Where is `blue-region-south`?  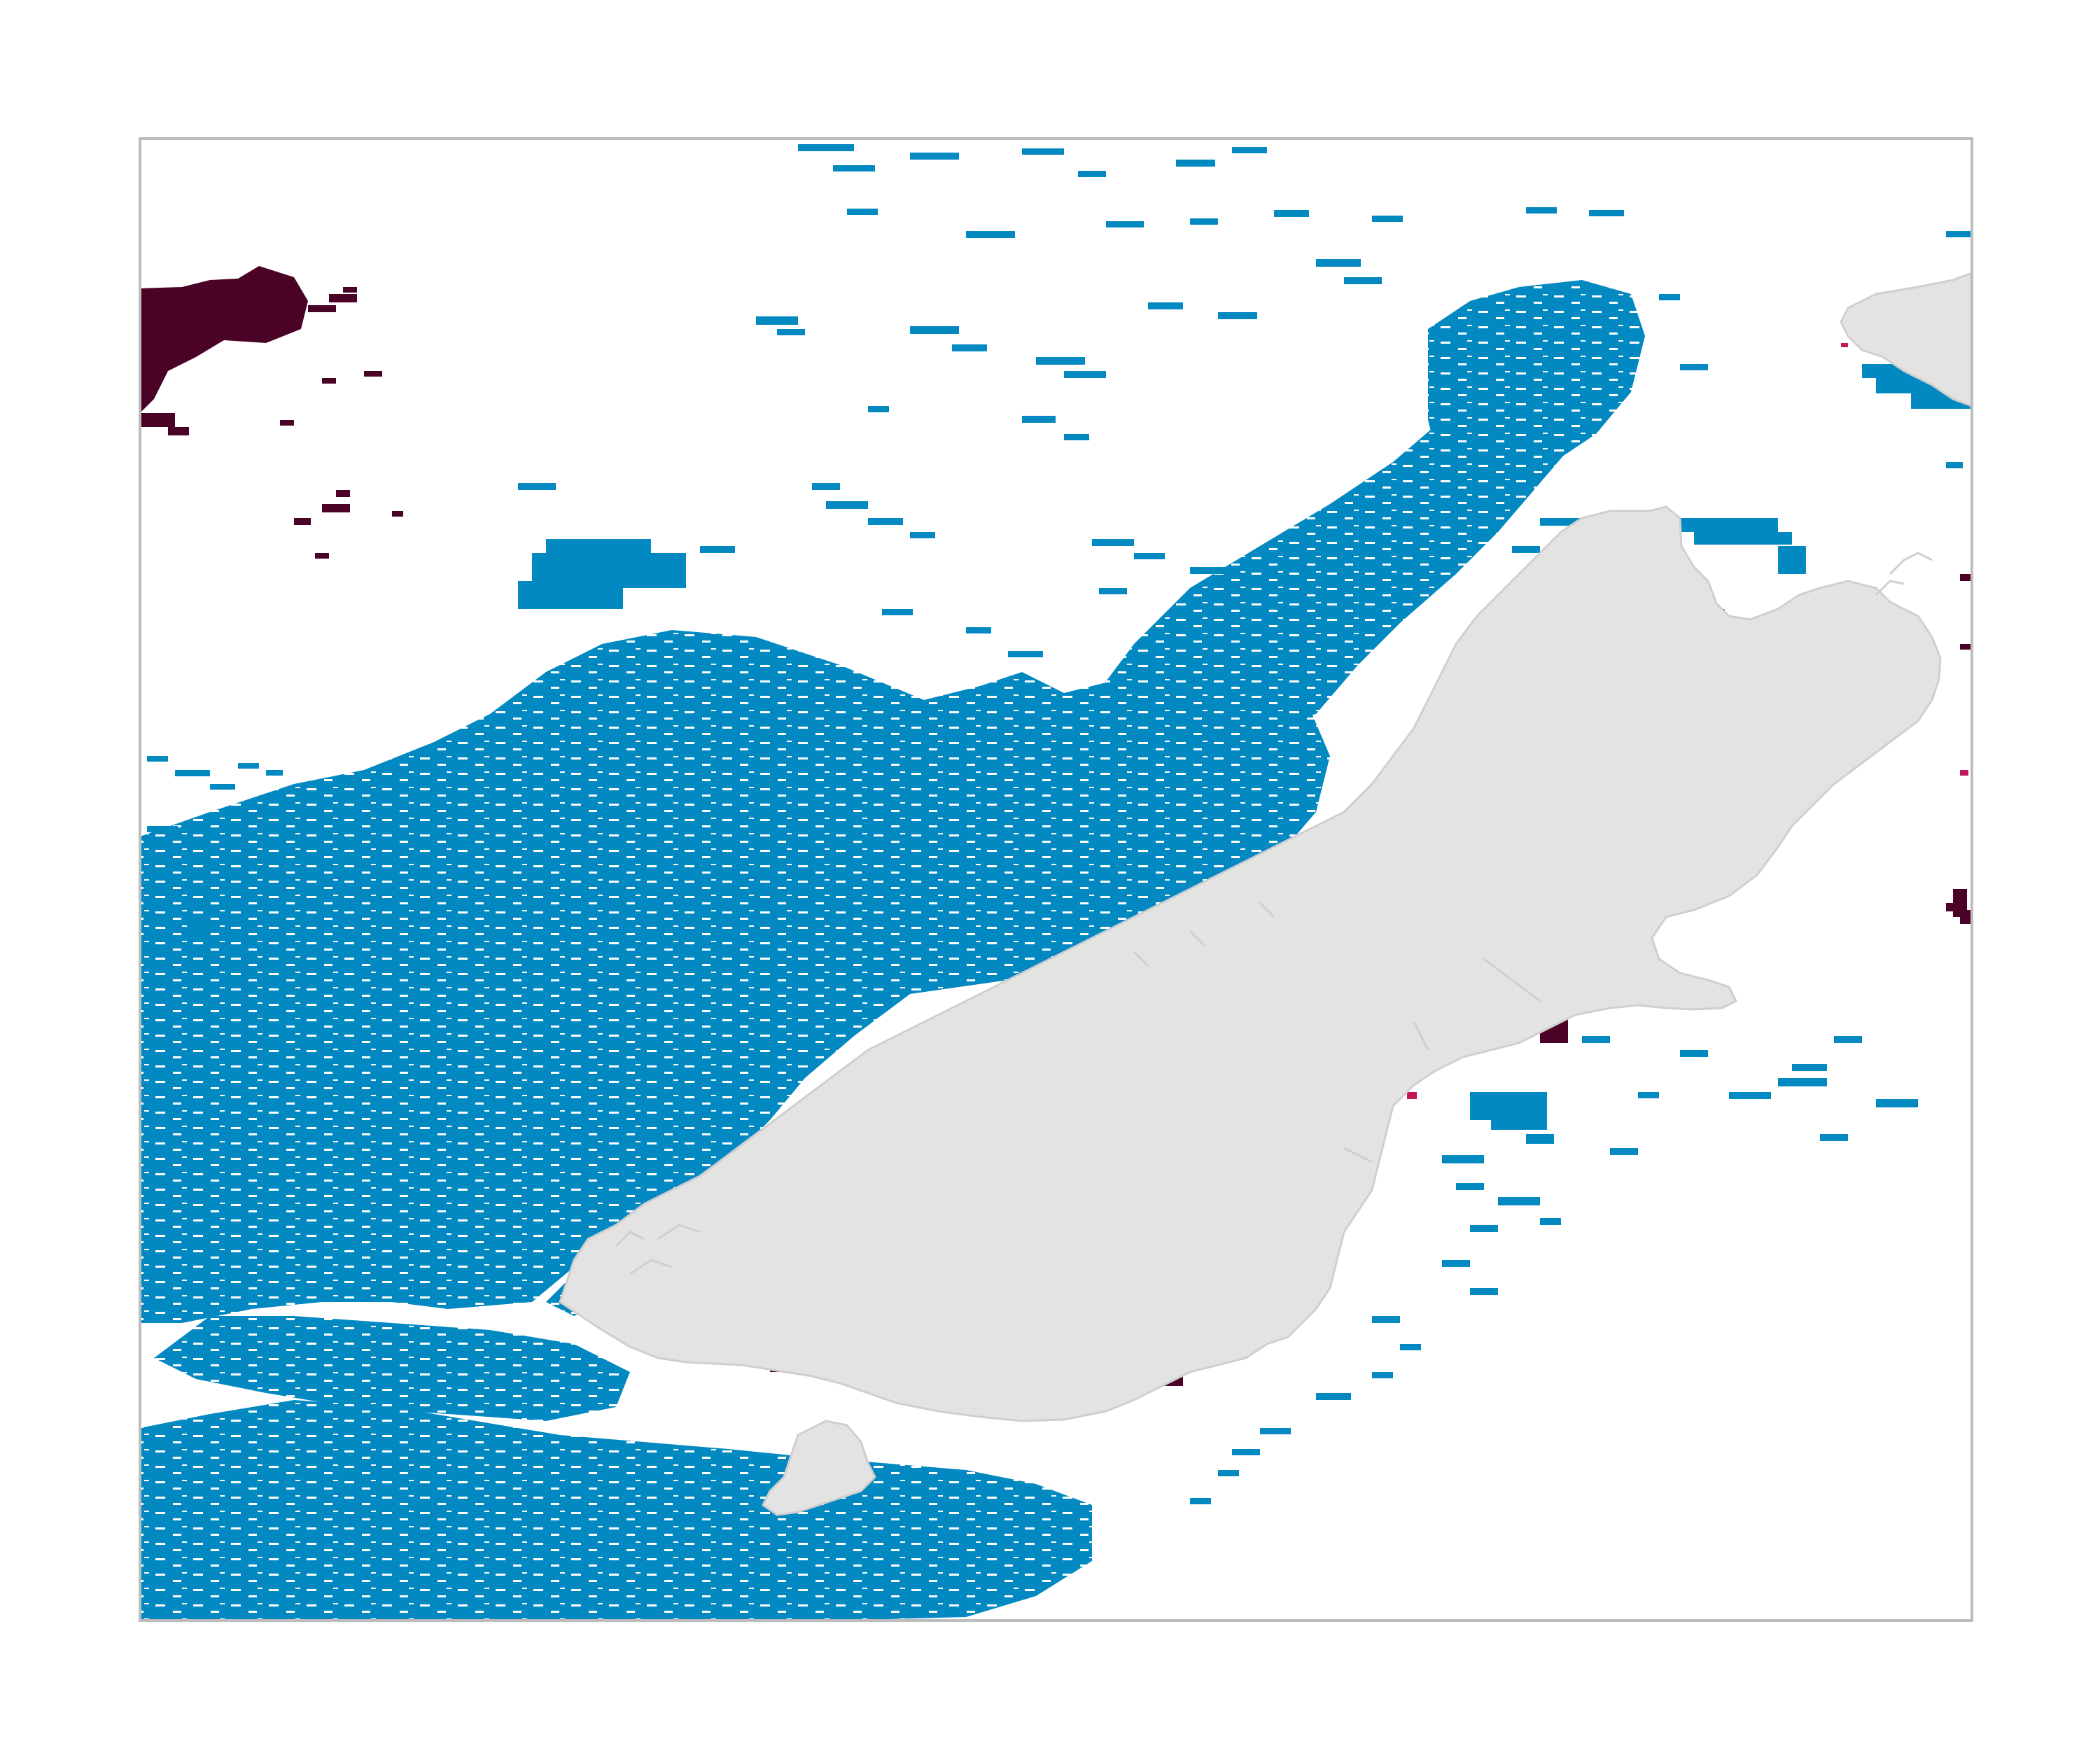
blue-region-south is located at coordinates (392, 1368).